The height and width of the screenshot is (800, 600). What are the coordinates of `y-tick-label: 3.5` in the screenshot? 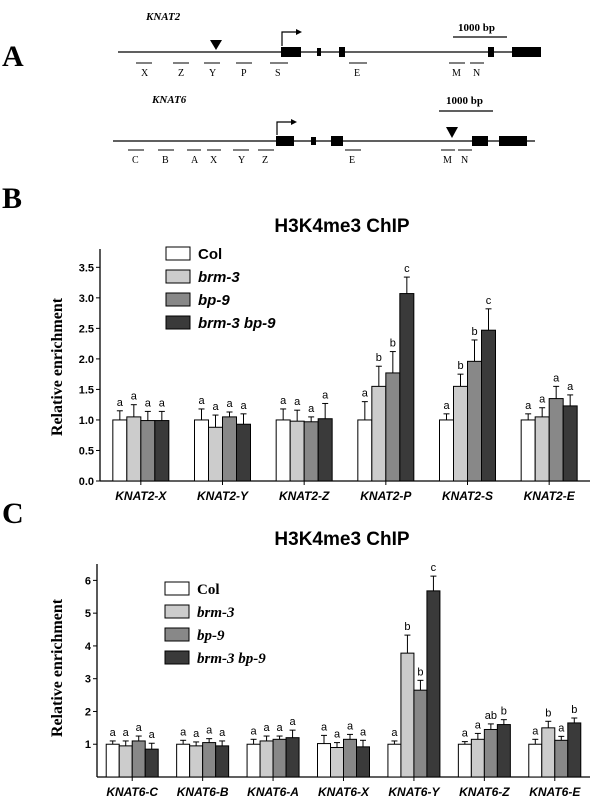 It's located at (86, 268).